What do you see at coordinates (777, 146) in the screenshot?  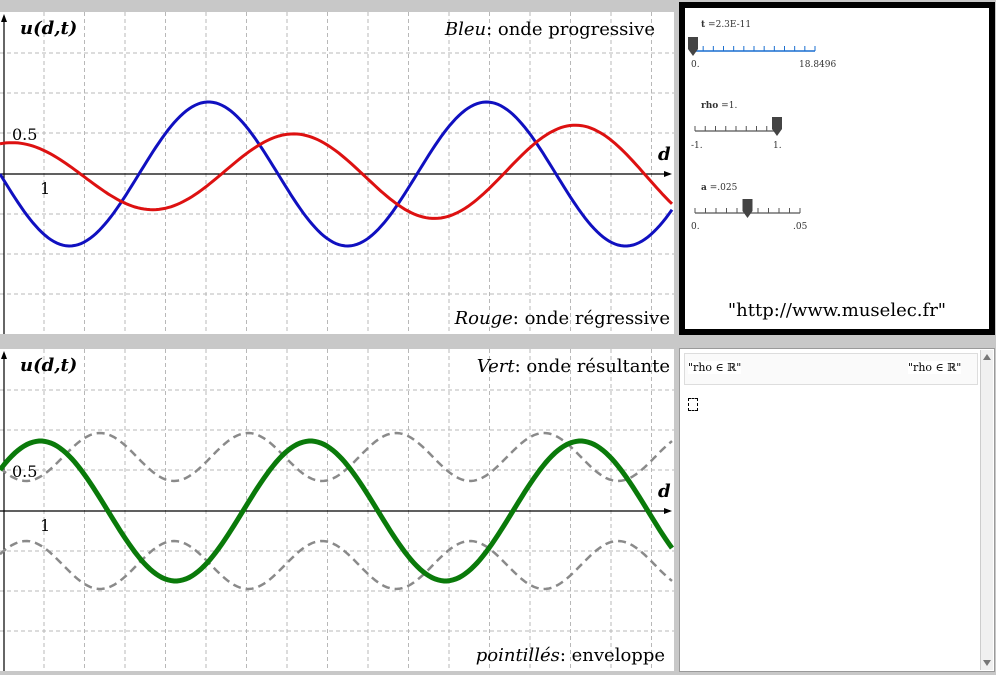 I see `rho-slider-max: 1.` at bounding box center [777, 146].